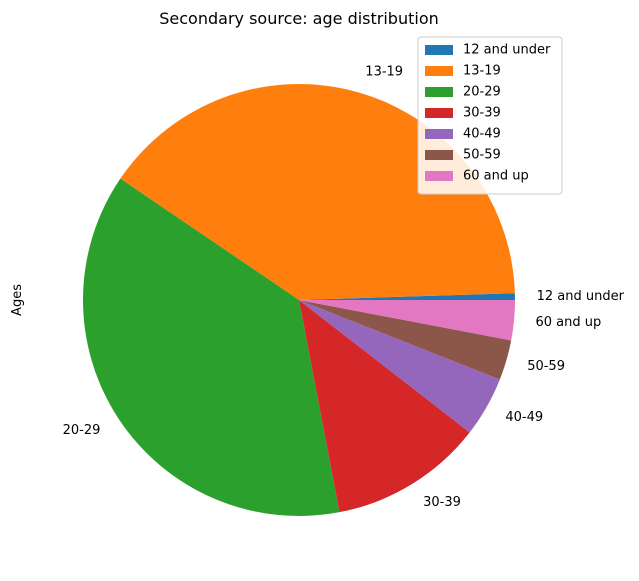  What do you see at coordinates (17, 300) in the screenshot?
I see `y-axis-label: Ages` at bounding box center [17, 300].